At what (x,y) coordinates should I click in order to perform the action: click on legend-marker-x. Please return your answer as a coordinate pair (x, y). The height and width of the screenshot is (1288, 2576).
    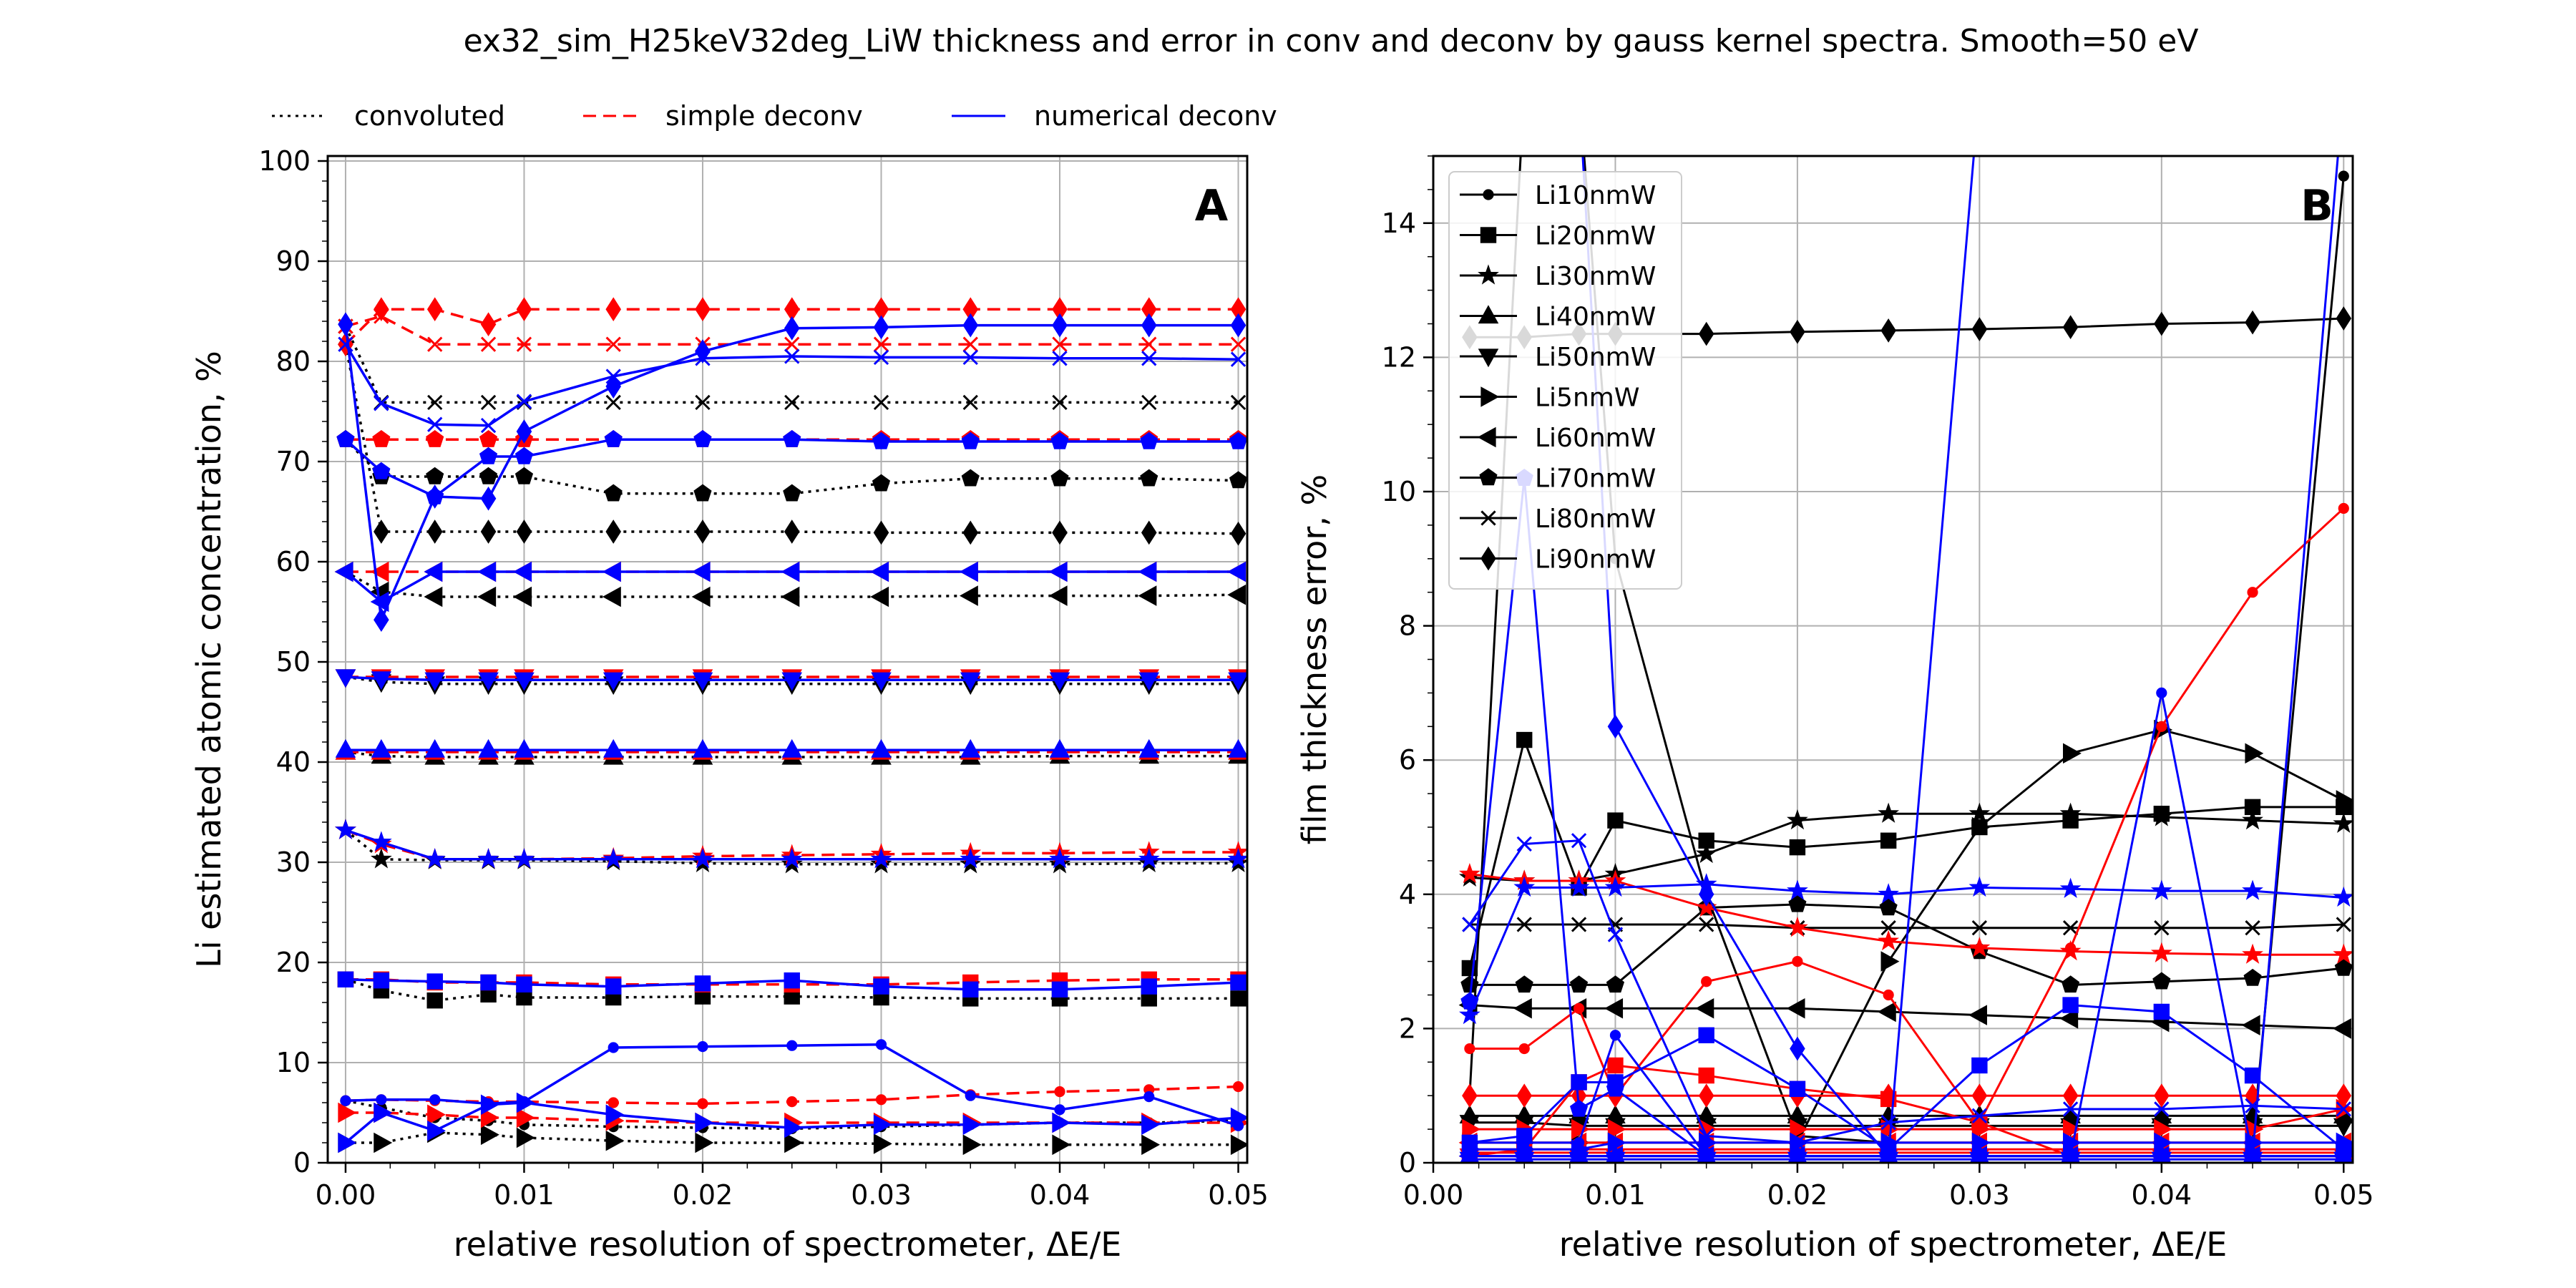
    Looking at the image, I should click on (1488, 518).